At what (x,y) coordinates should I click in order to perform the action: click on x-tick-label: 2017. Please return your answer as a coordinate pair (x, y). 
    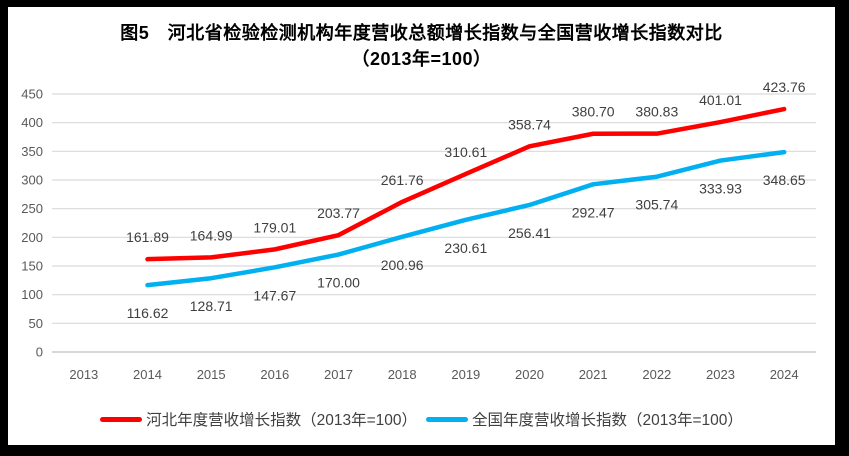
    Looking at the image, I should click on (338, 374).